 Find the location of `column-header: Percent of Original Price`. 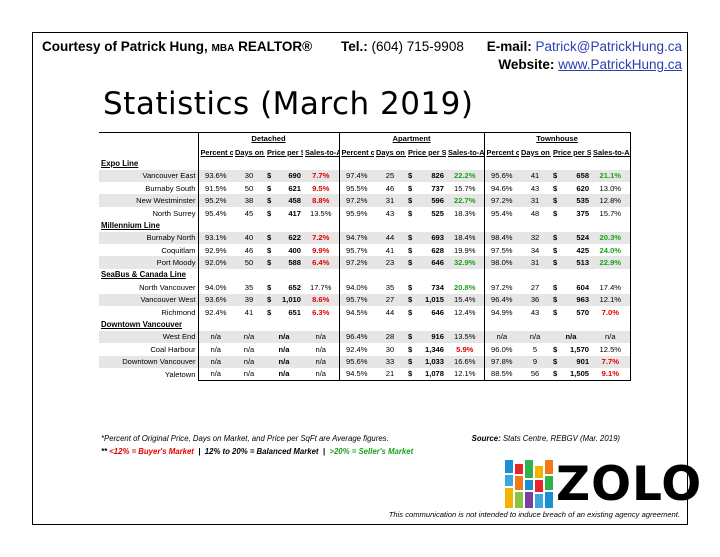

column-header: Percent of Original Price is located at coordinates (356, 151).